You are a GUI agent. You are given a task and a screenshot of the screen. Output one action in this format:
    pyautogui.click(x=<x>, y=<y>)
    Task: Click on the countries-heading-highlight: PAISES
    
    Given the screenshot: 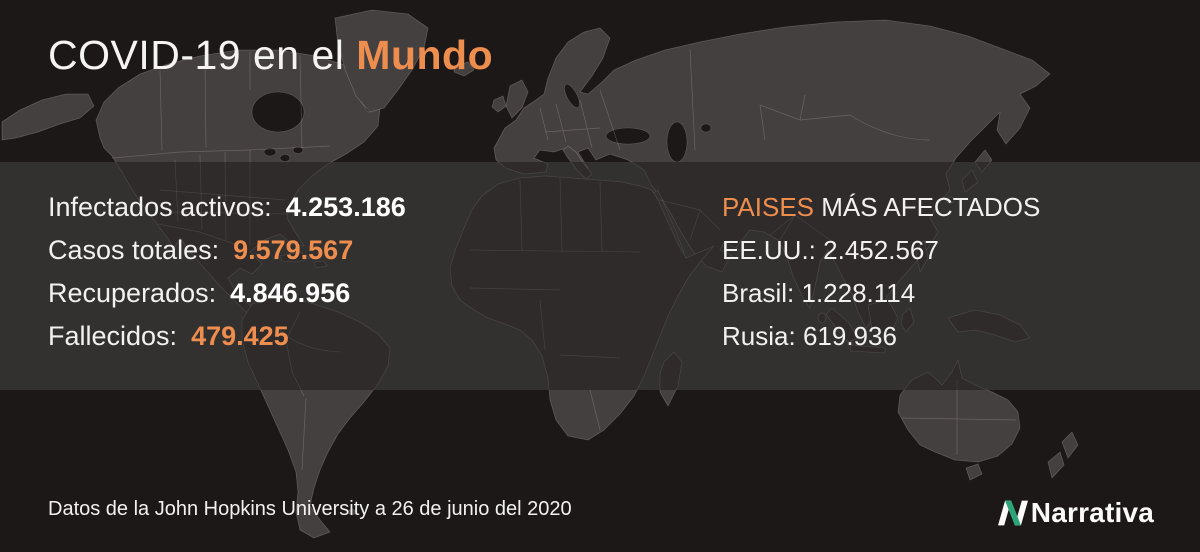 What is the action you would take?
    pyautogui.click(x=768, y=207)
    